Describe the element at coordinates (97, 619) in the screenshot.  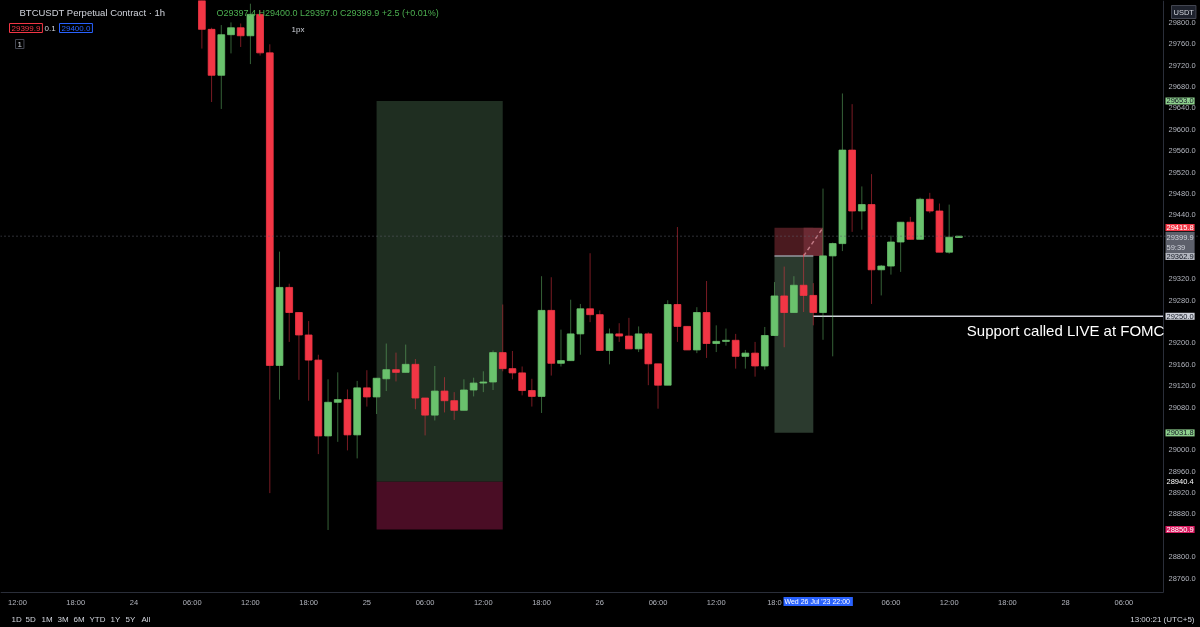
I see `text: YTD` at that location.